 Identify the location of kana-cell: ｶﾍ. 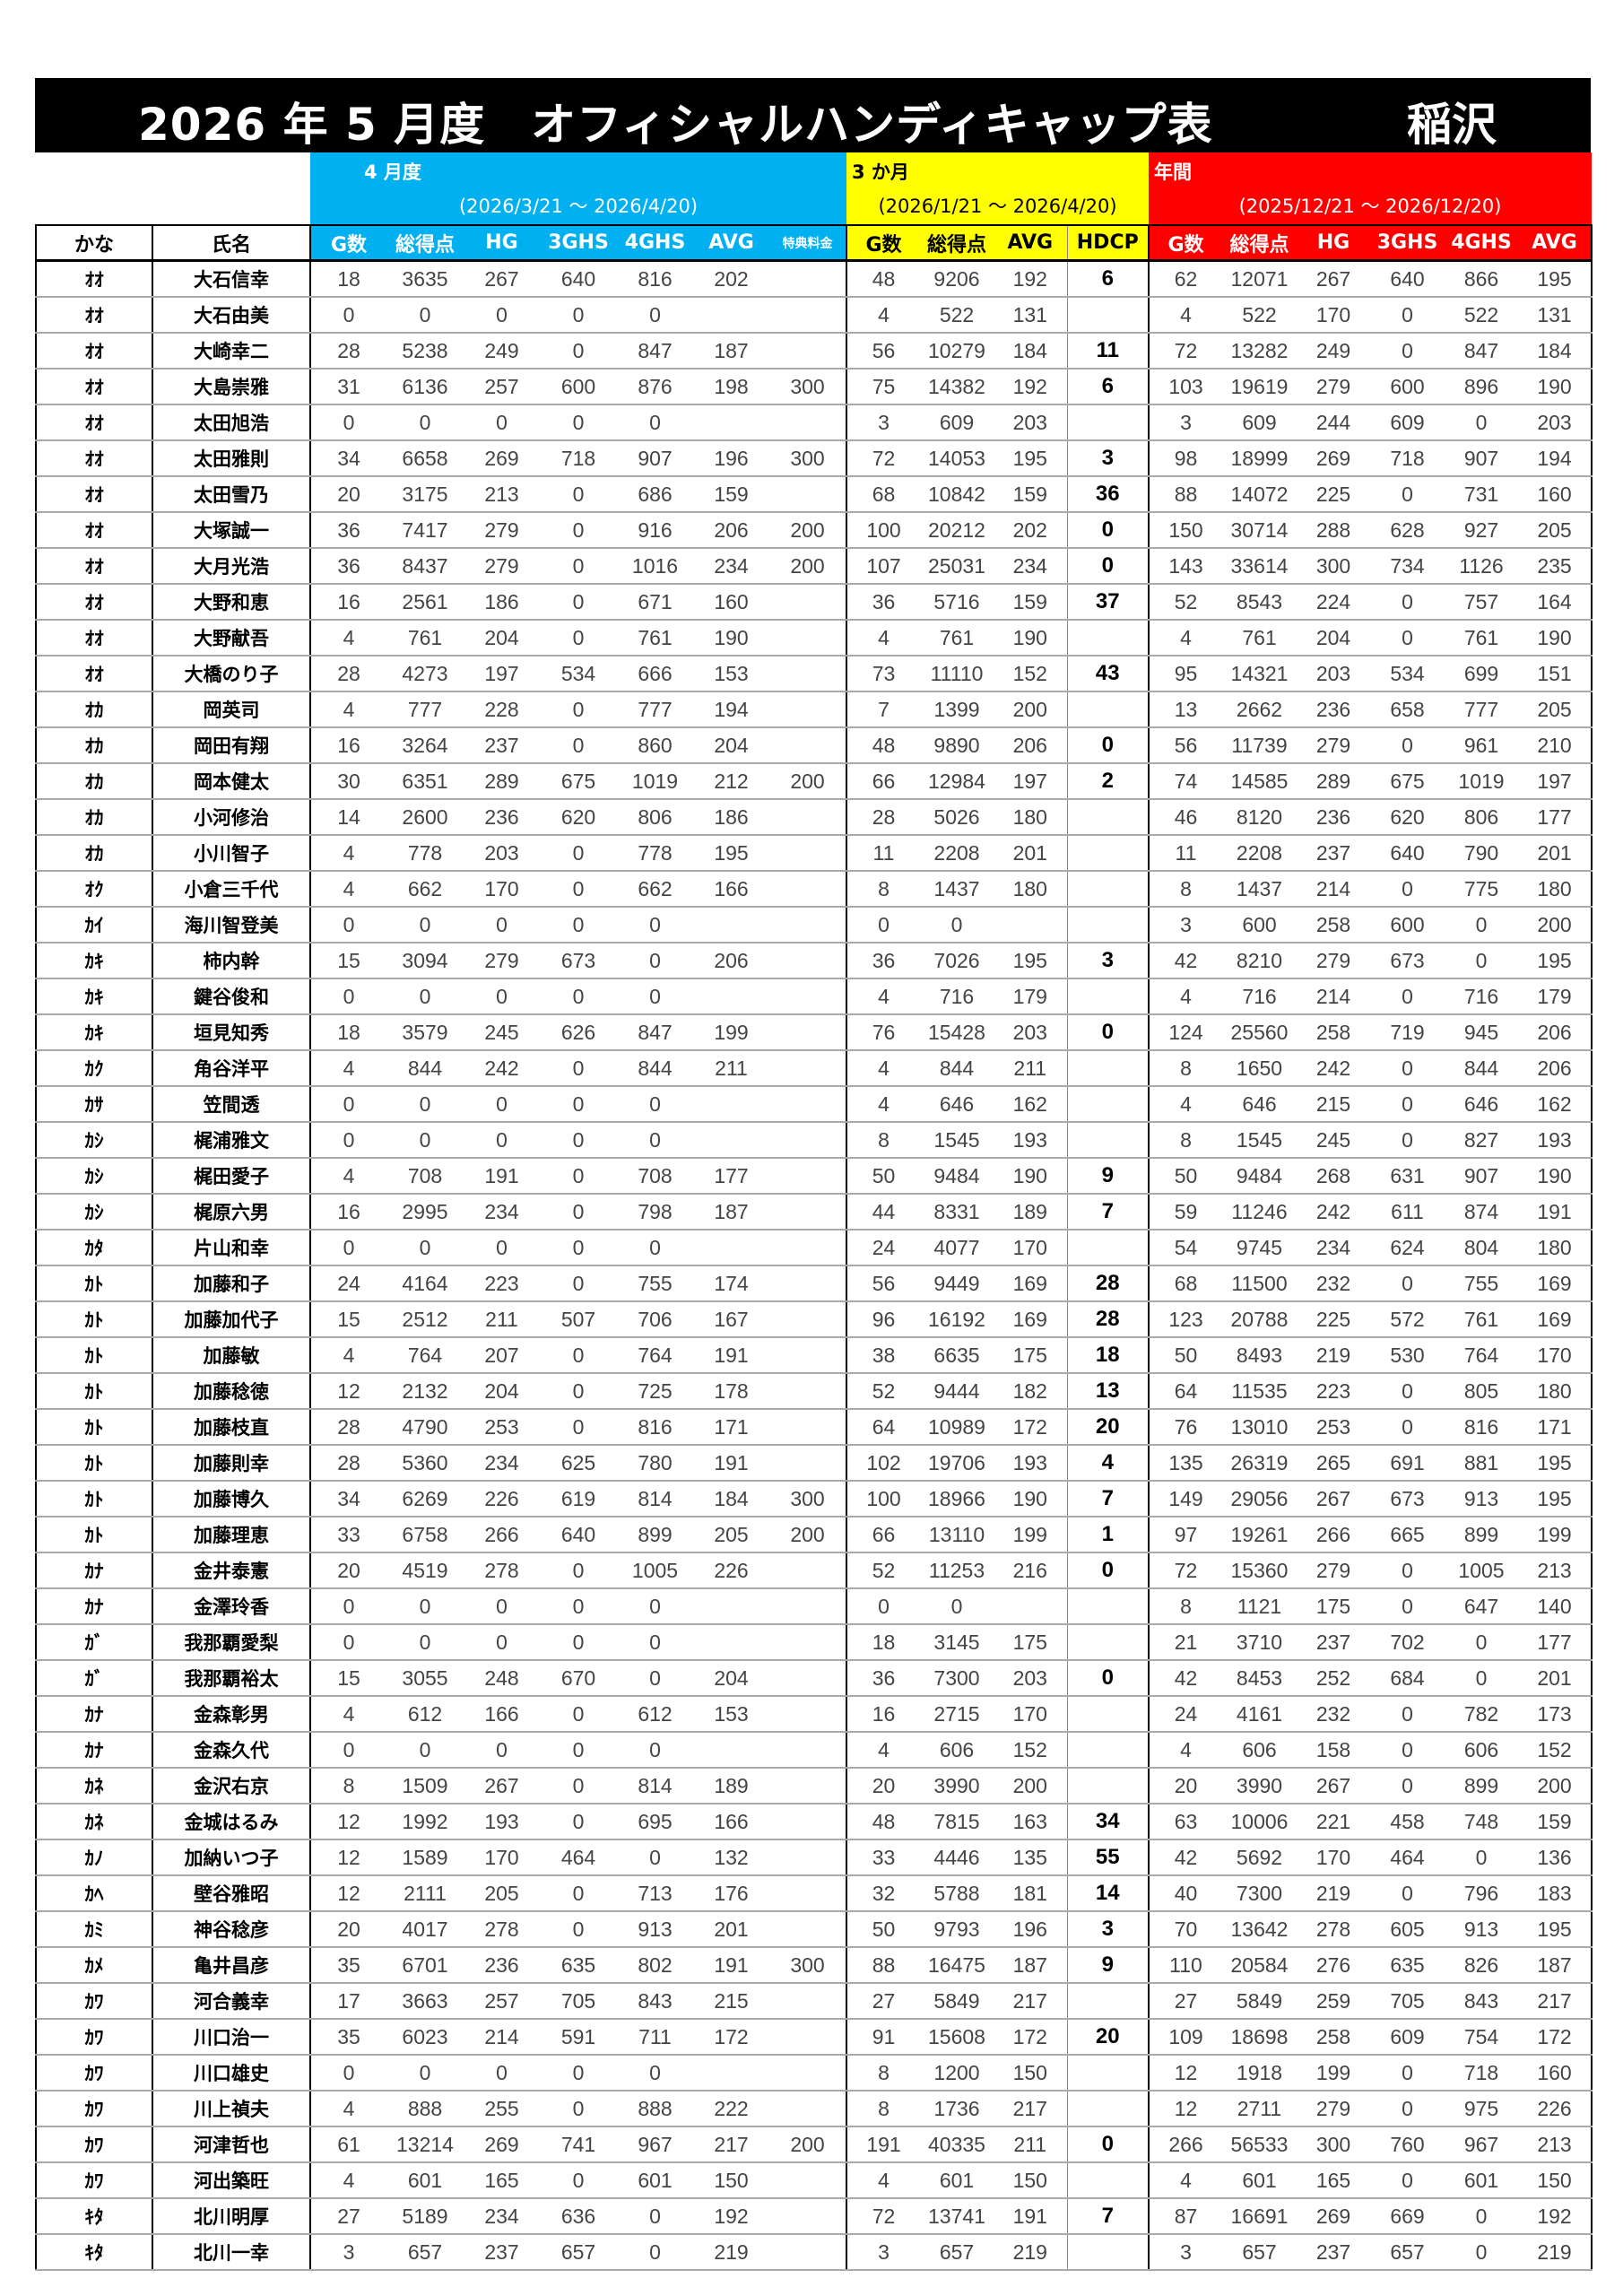
(93, 1893).